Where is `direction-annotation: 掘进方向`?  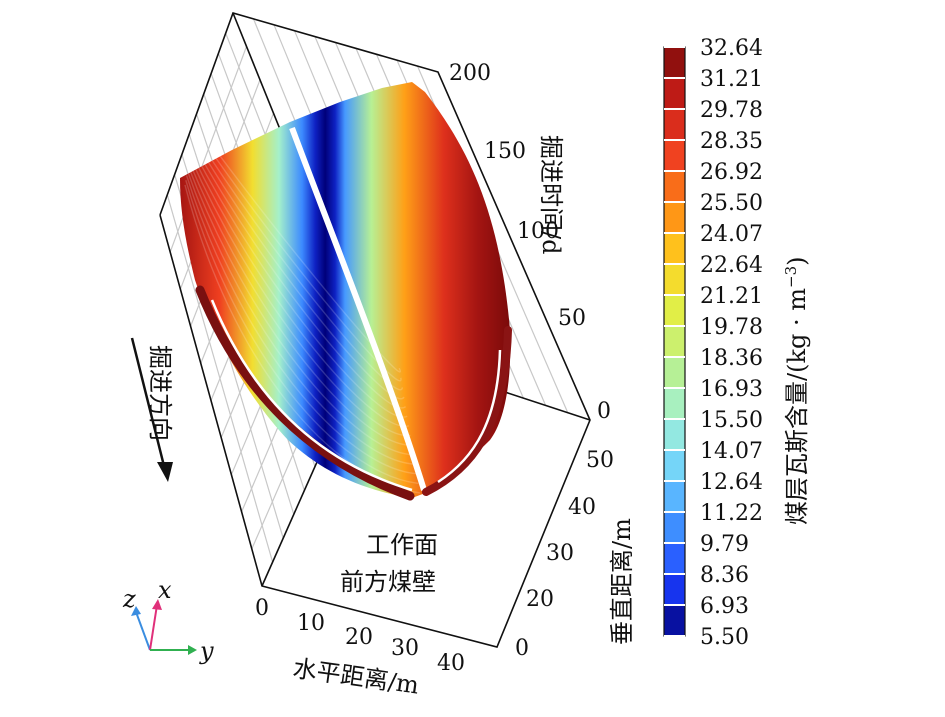
direction-annotation: 掘进方向 is located at coordinates (153, 410).